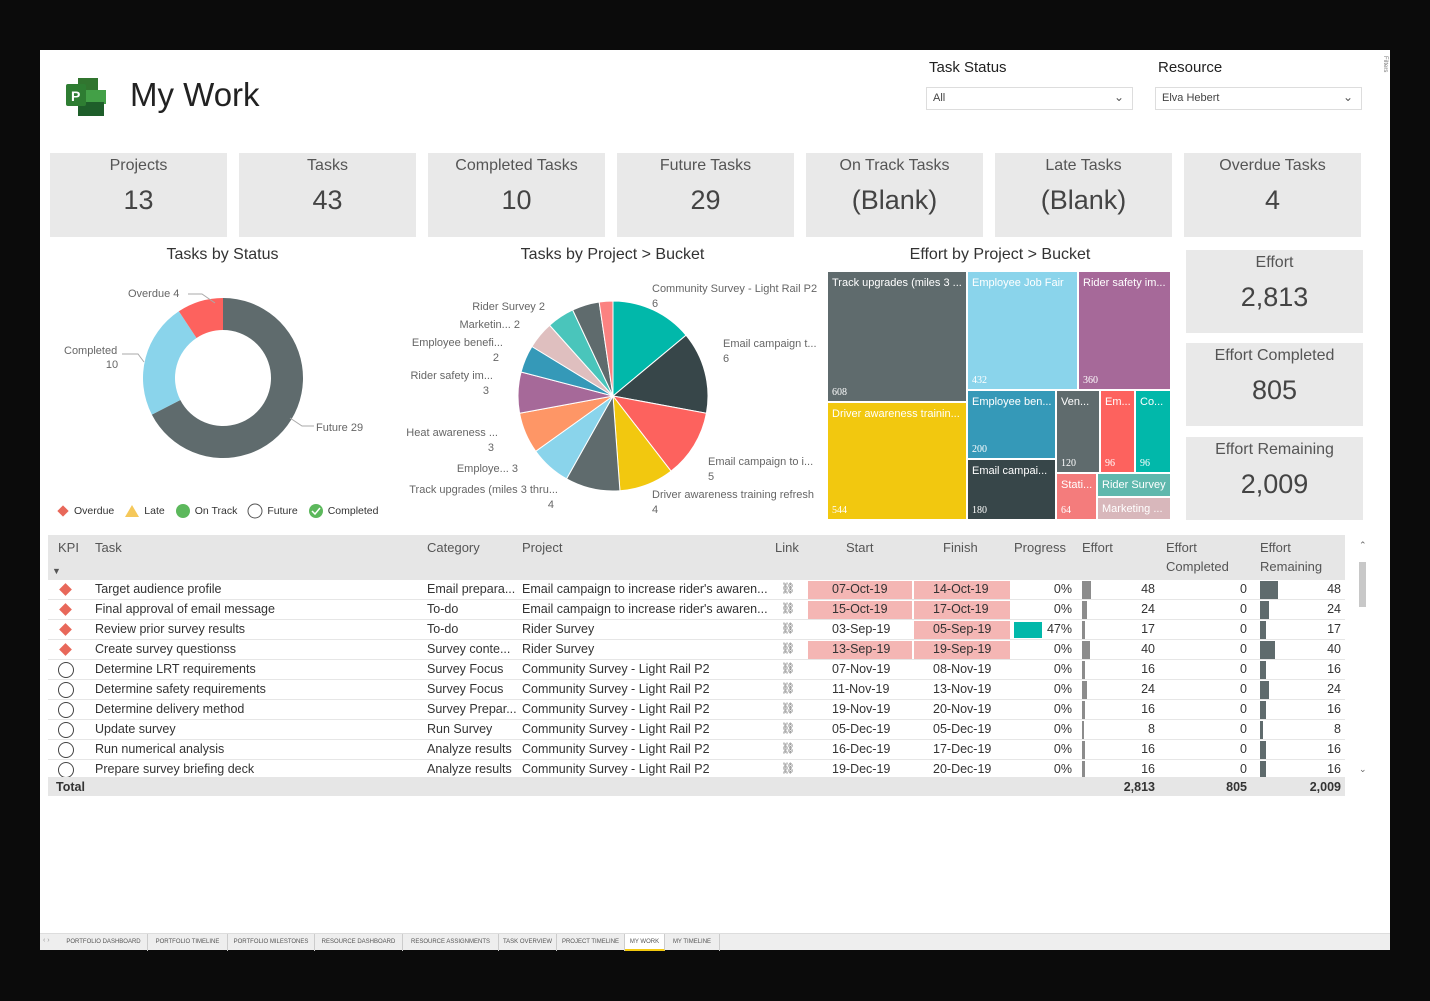 This screenshot has height=1001, width=1430. Describe the element at coordinates (1334, 749) in the screenshot. I see `effort-remaining-cell: 16` at that location.